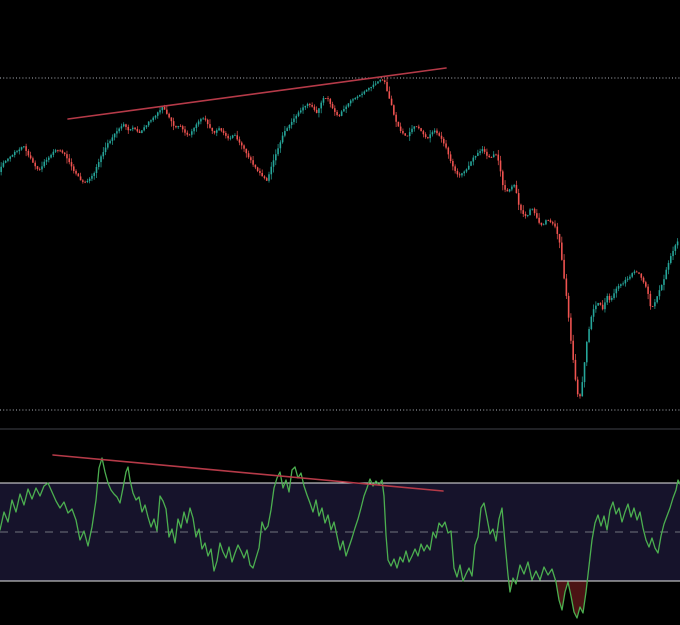 This screenshot has height=625, width=680. I want to click on rsi-trendline-drawing, so click(248, 473).